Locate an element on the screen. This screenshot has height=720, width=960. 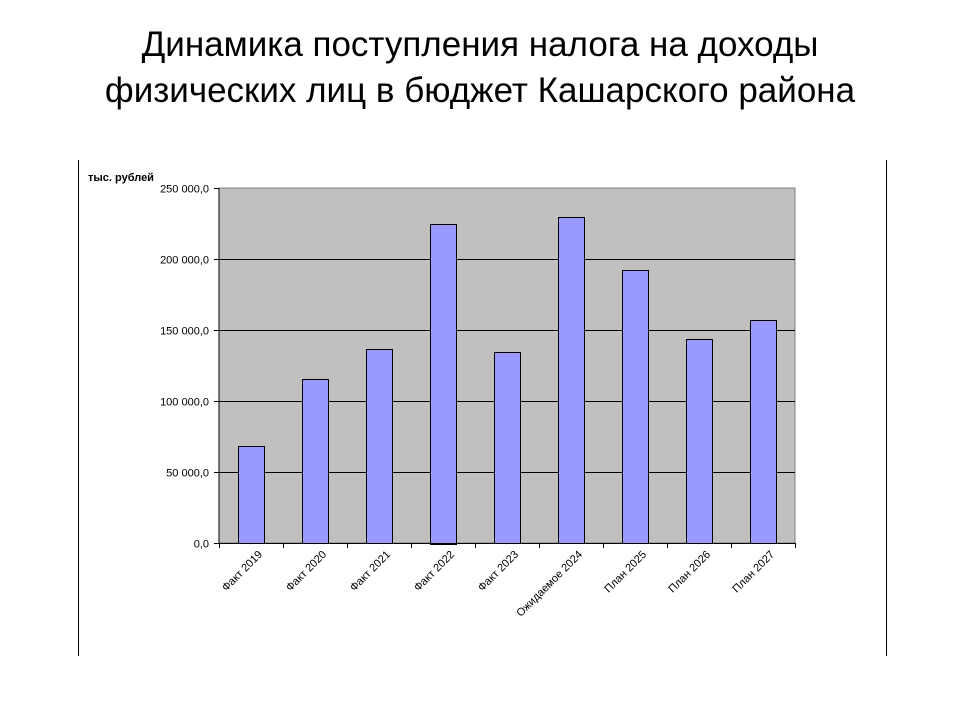
x-tick-label: План 2026 is located at coordinates (689, 572).